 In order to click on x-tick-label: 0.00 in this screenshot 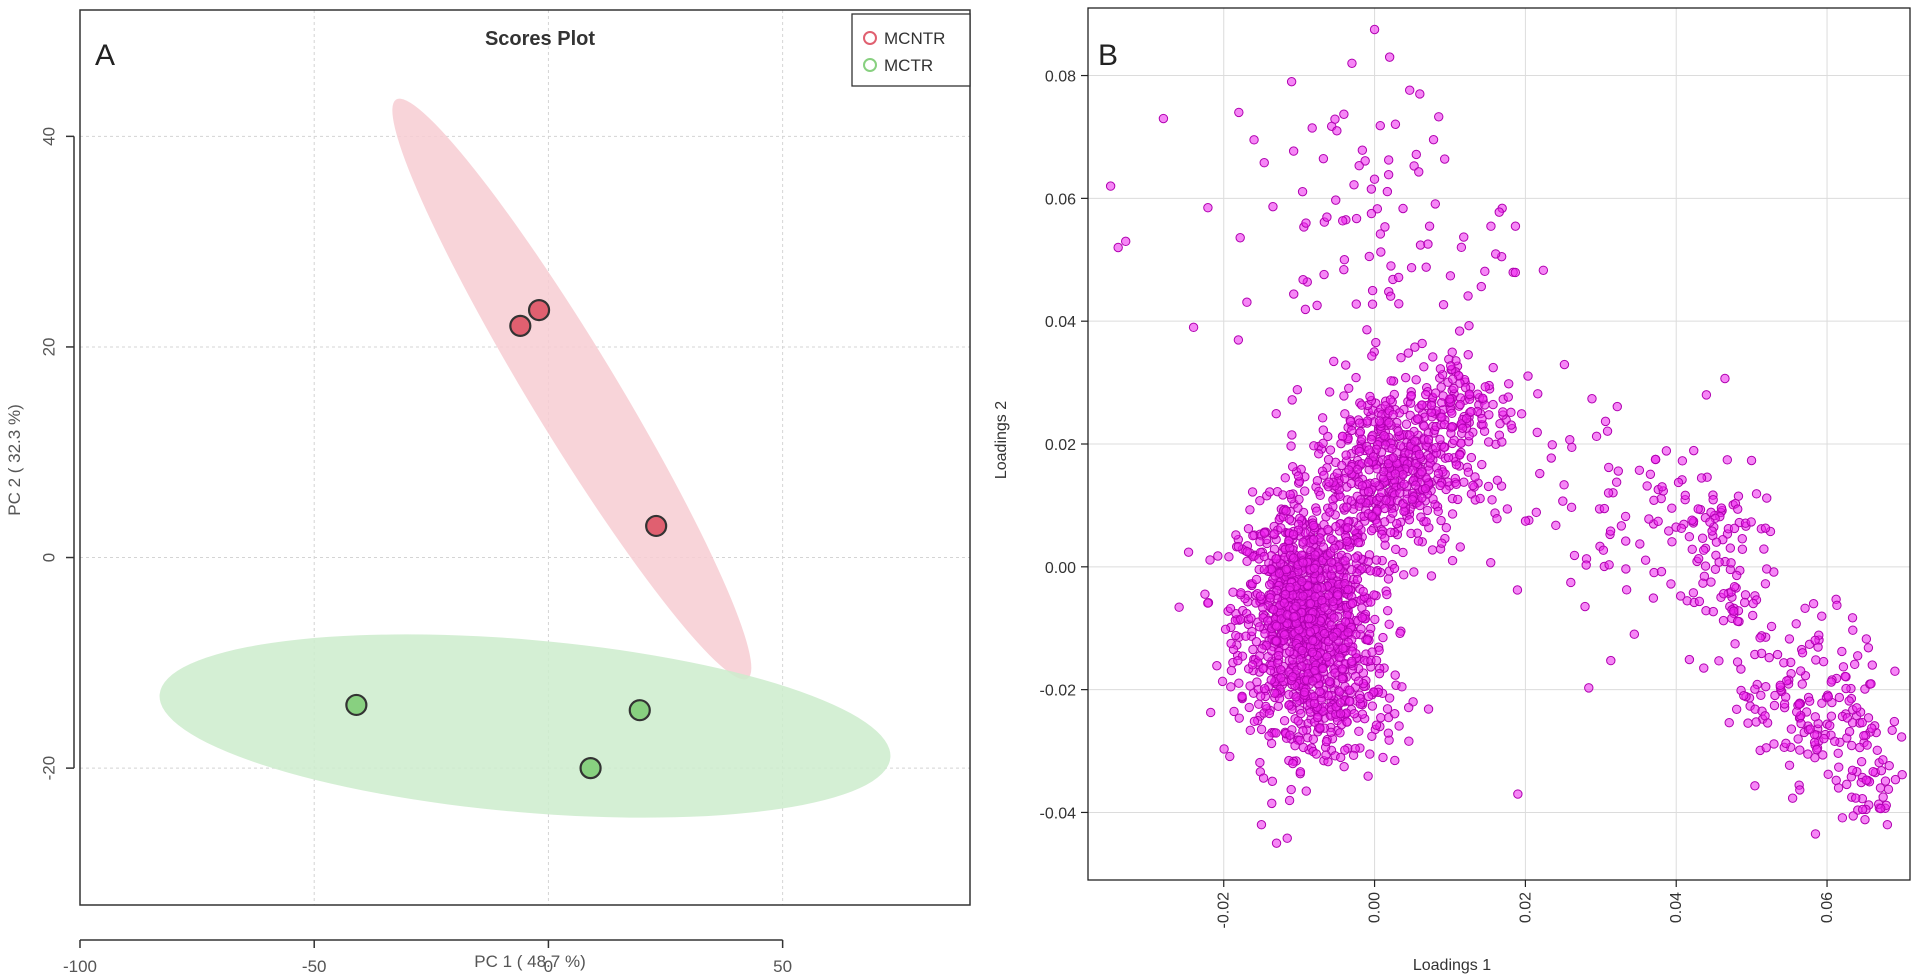, I will do `click(1375, 907)`.